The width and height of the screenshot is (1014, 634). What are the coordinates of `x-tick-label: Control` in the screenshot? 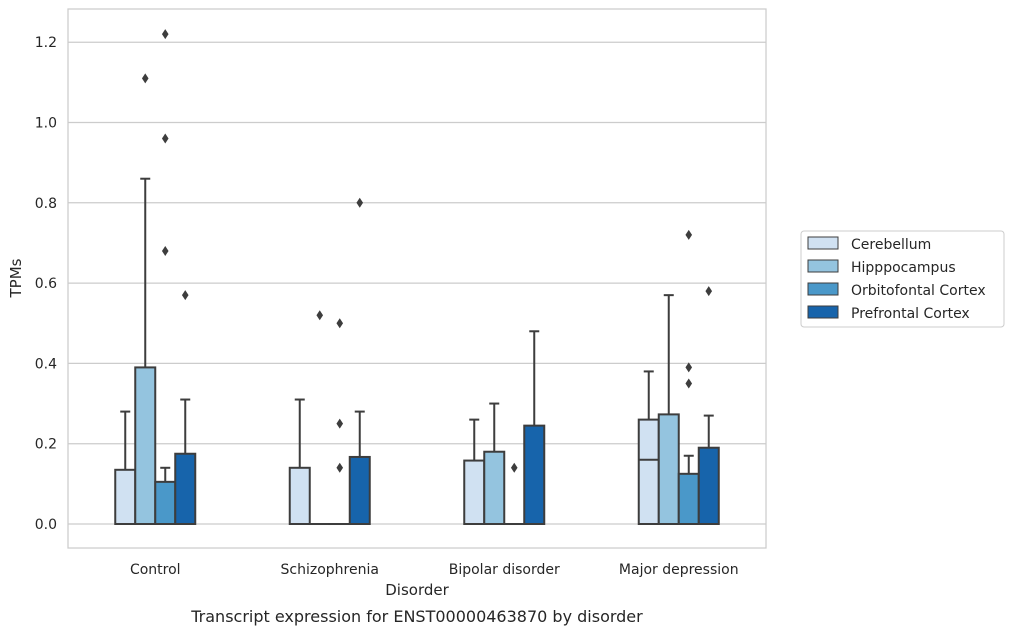 It's located at (155, 570).